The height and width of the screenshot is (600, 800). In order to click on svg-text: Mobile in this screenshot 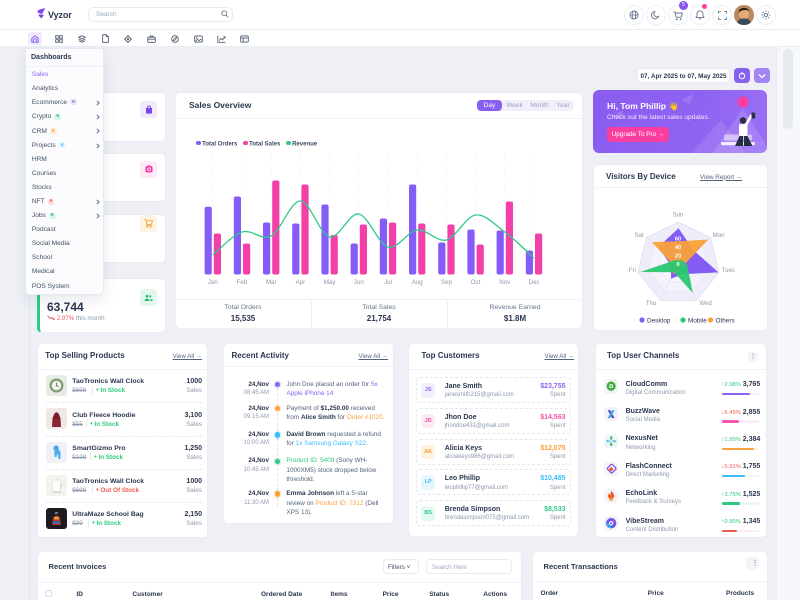, I will do `click(697, 321)`.